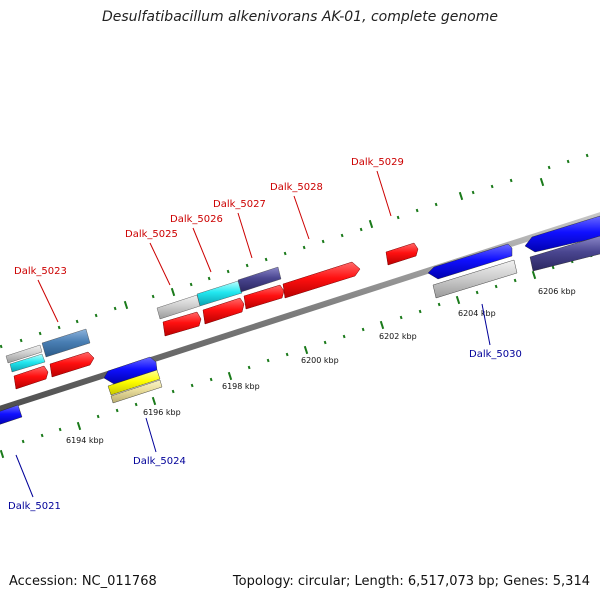 Image resolution: width=600 pixels, height=600 pixels. I want to click on gene-label-dalk-5023: Dalk_5023, so click(40, 271).